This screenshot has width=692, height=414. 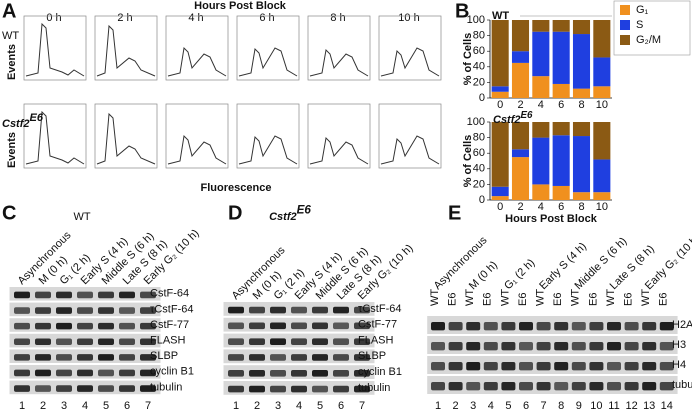 What do you see at coordinates (667, 262) in the screenshot?
I see `lane-label: Early G₂ (10 h)` at bounding box center [667, 262].